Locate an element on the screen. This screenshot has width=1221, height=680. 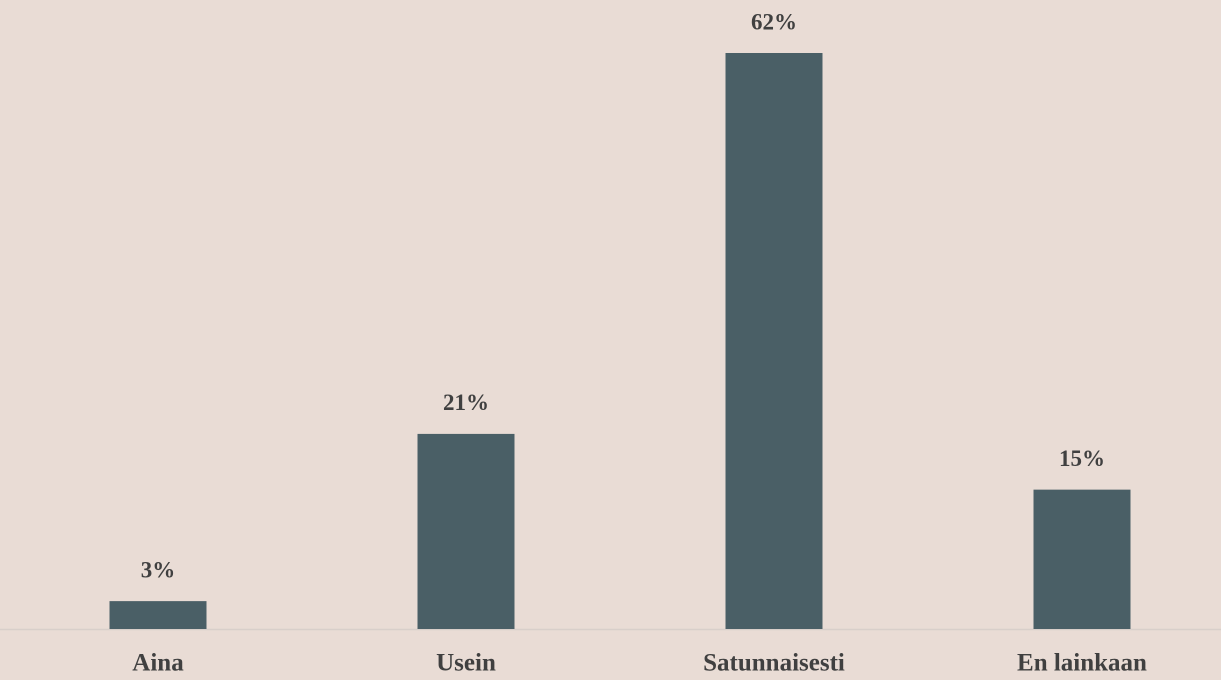
value-label: 15% is located at coordinates (1082, 458).